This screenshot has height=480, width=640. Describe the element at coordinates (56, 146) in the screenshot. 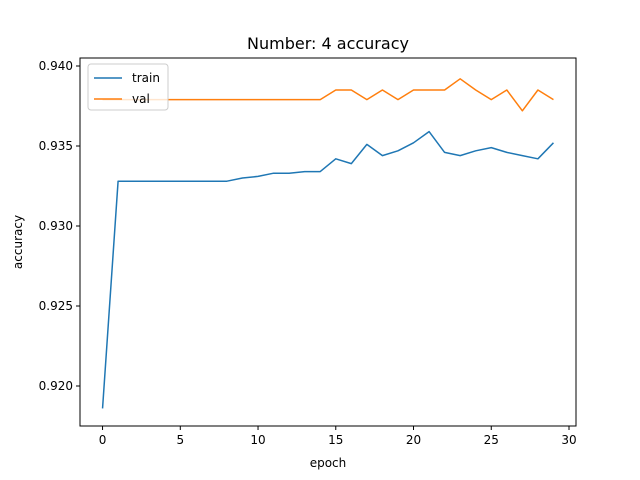

I see `y-tick-label: 0.935` at that location.